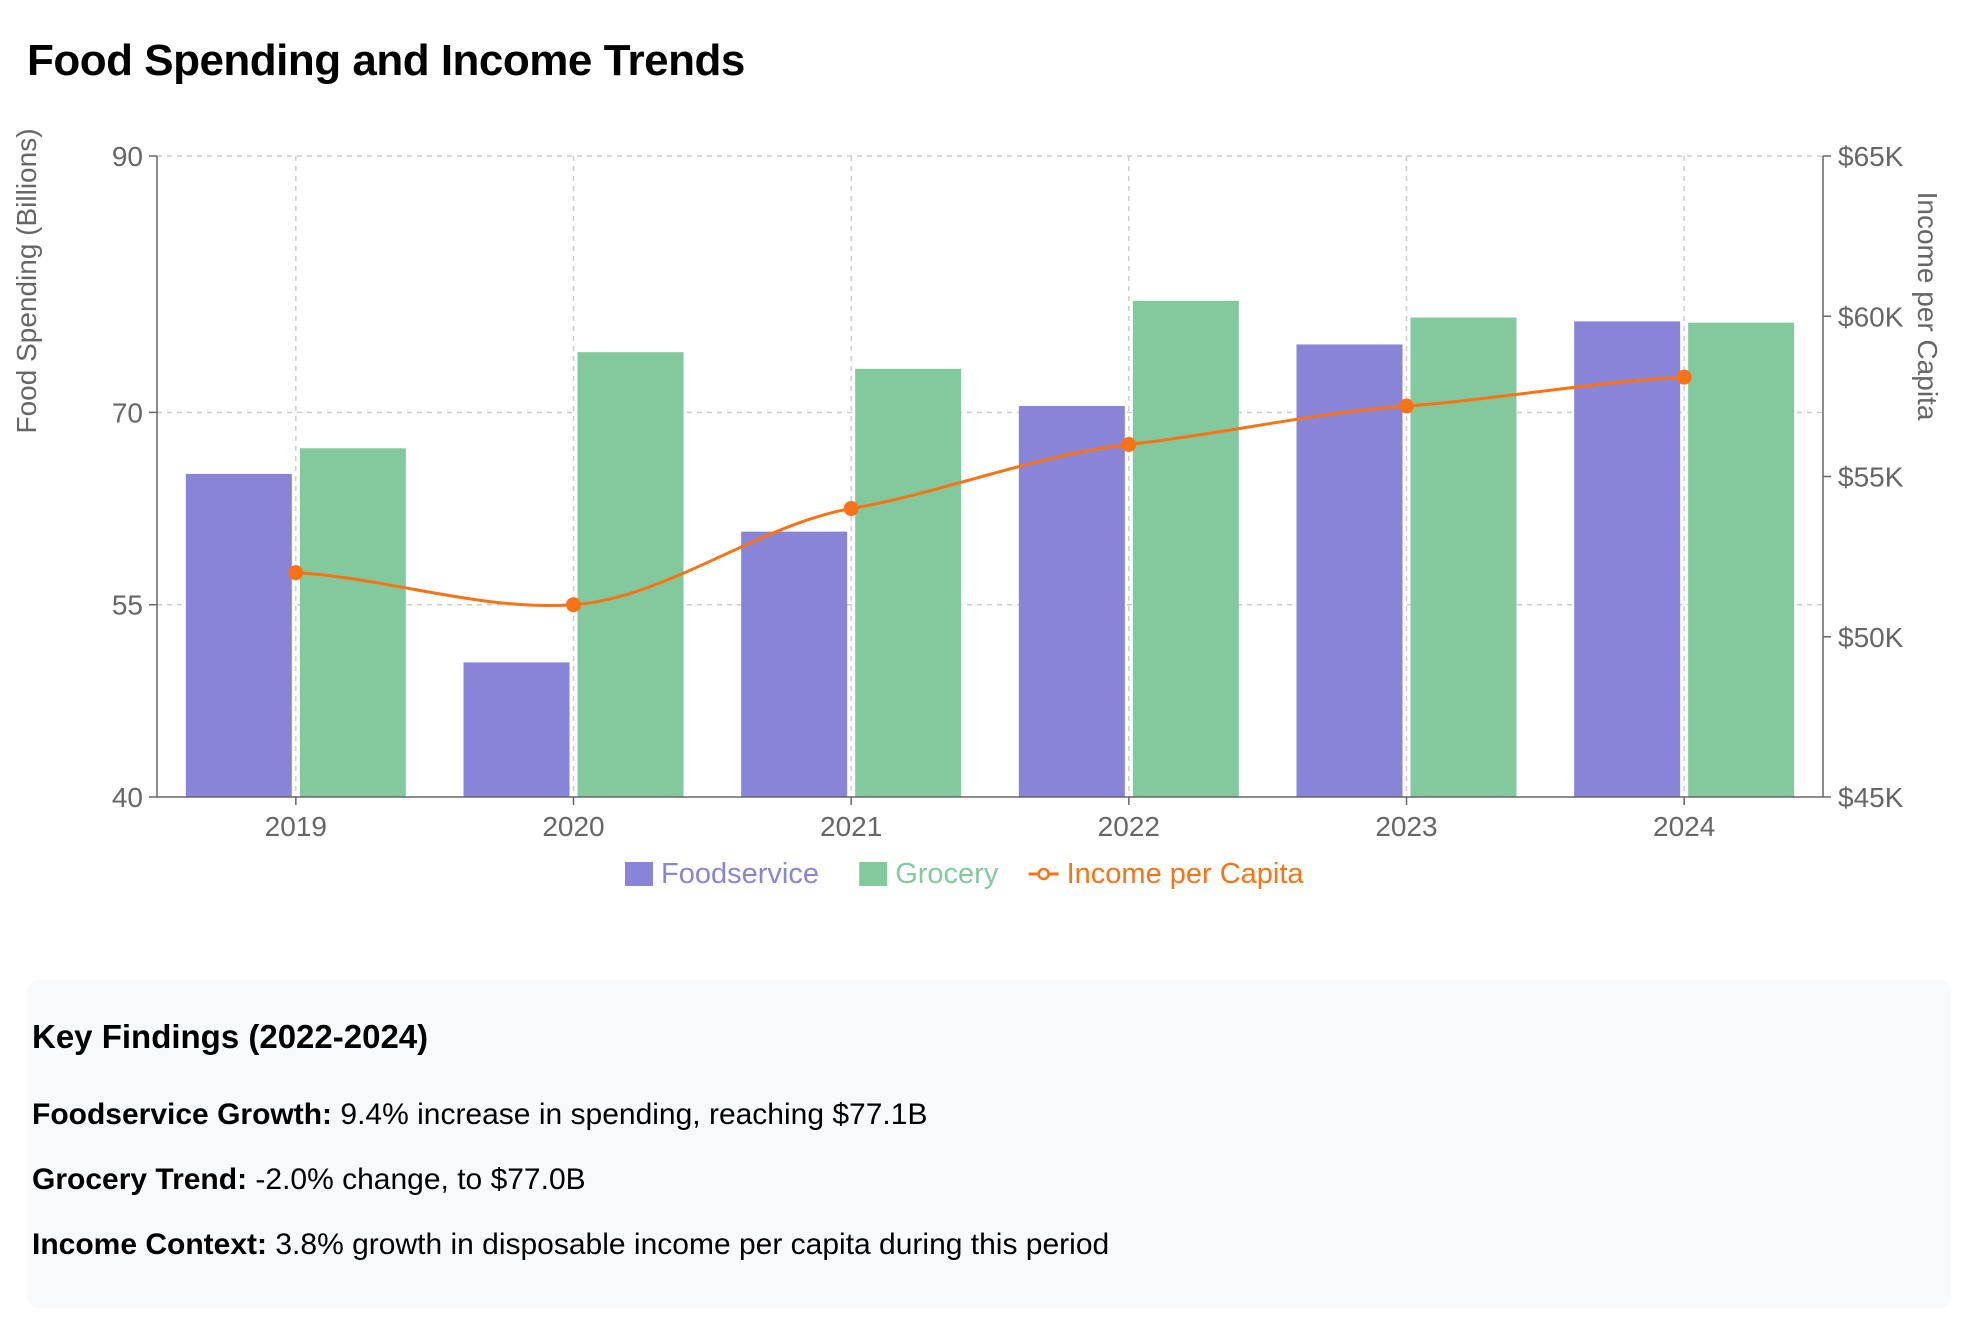 The image size is (1970, 1318). Describe the element at coordinates (639, 874) in the screenshot. I see `legend-swatch-foodservice` at that location.